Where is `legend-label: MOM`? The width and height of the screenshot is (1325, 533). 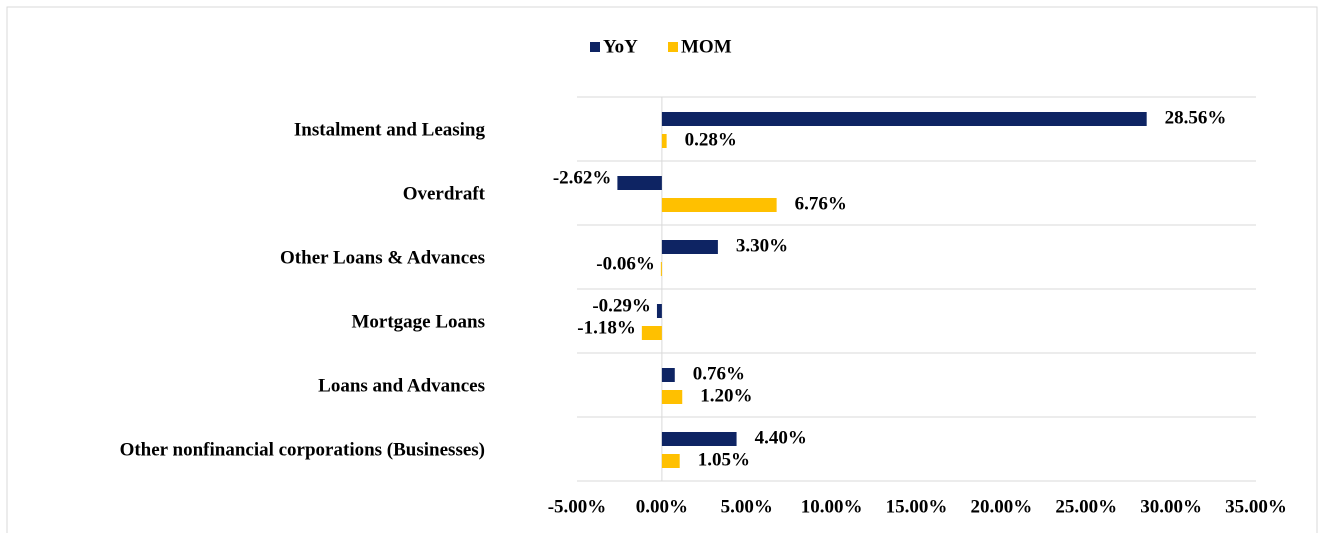 legend-label: MOM is located at coordinates (706, 46).